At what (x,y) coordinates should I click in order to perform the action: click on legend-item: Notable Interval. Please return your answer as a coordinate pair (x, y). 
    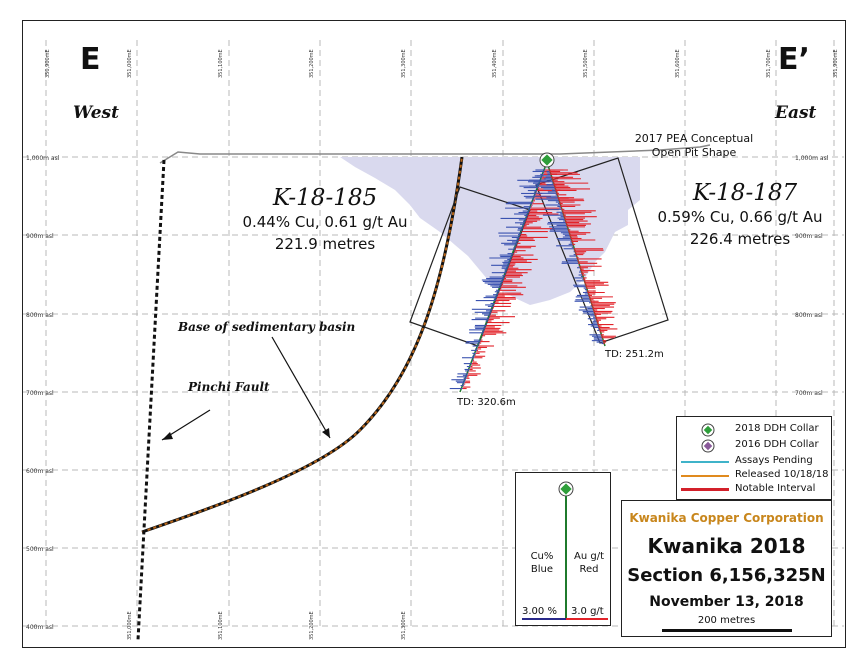
    Looking at the image, I should click on (754, 489).